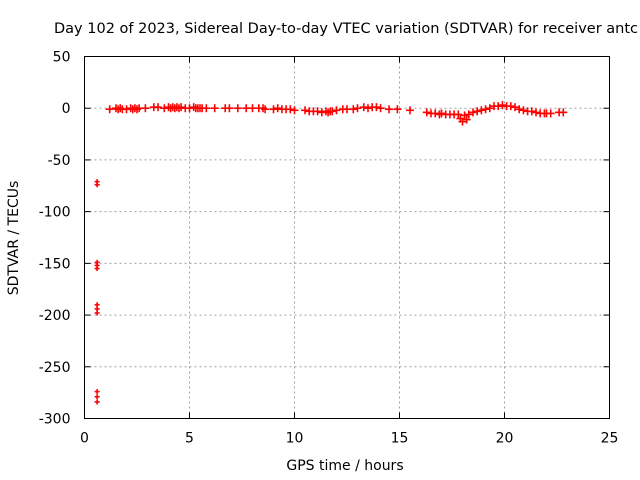  Describe the element at coordinates (55, 213) in the screenshot. I see `y-tick-label: -100` at that location.